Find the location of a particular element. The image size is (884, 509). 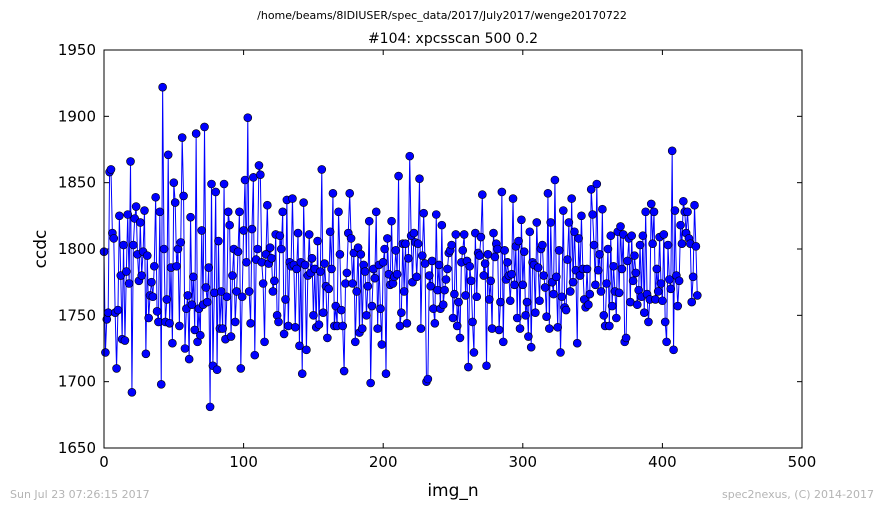

x-tick-label: 200 is located at coordinates (383, 462).